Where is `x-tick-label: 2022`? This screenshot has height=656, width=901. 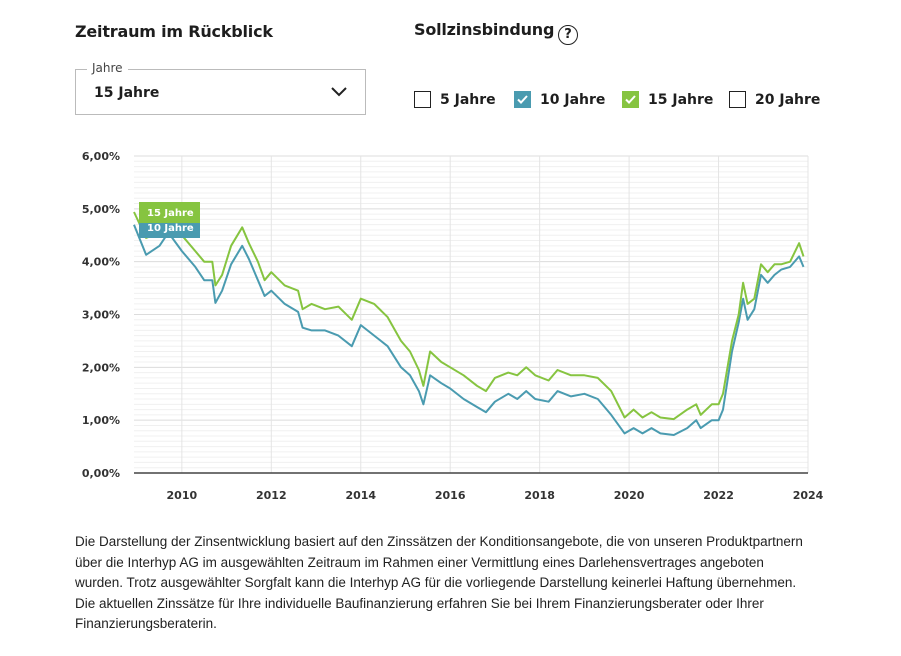
x-tick-label: 2022 is located at coordinates (718, 495).